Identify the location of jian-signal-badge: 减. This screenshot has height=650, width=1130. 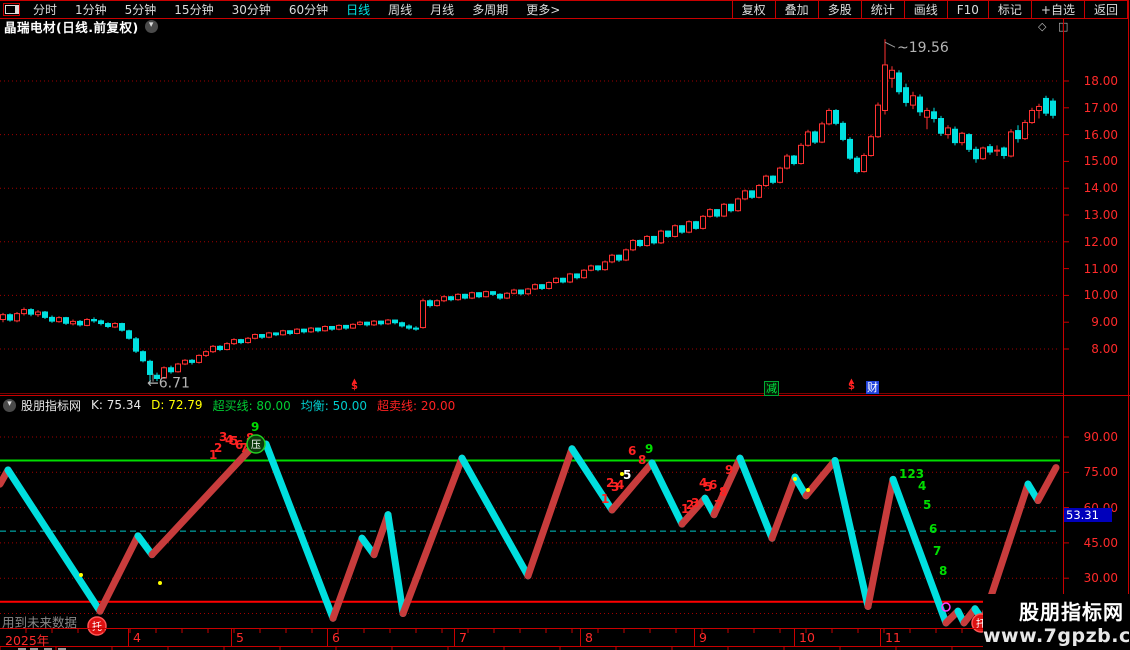
(771, 388).